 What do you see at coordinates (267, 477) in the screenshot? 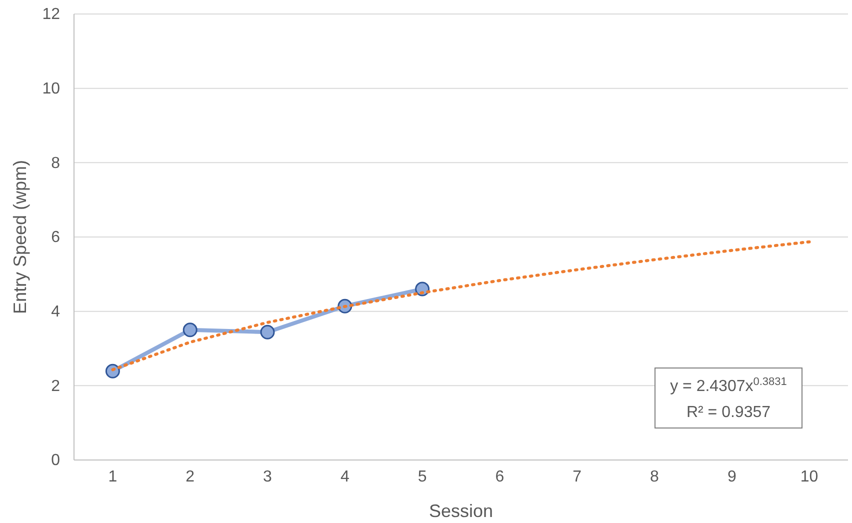
I see `x-tick-label: 3` at bounding box center [267, 477].